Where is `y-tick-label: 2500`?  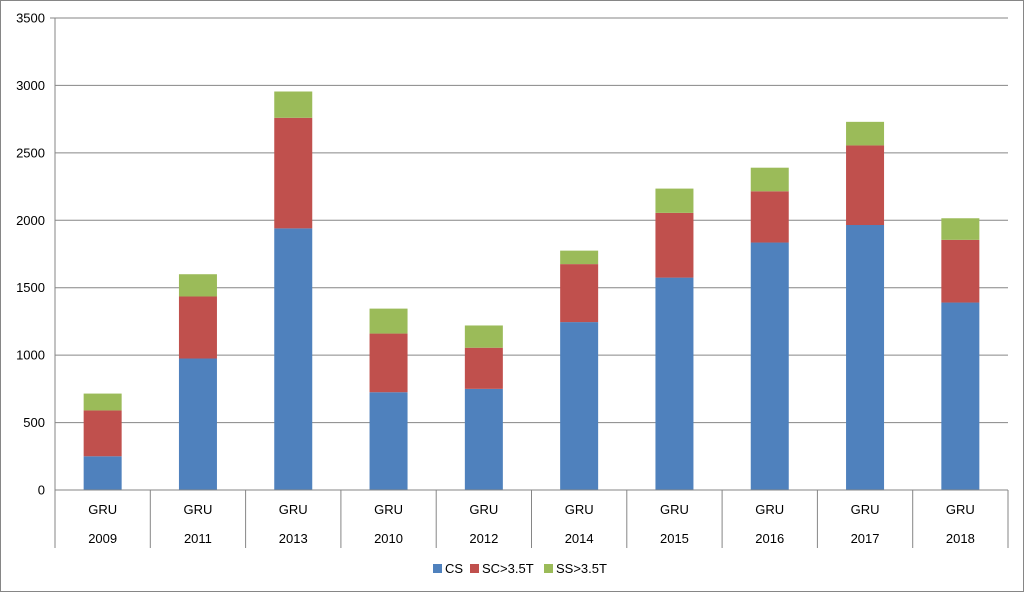
y-tick-label: 2500 is located at coordinates (30, 152).